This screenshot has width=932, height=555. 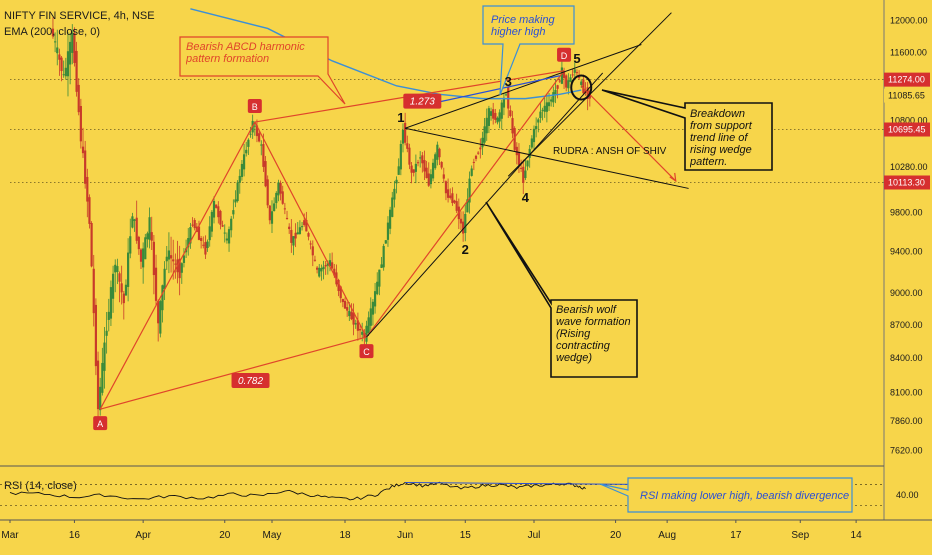 What do you see at coordinates (908, 53) in the screenshot?
I see `price-tick-label: 11600.00` at bounding box center [908, 53].